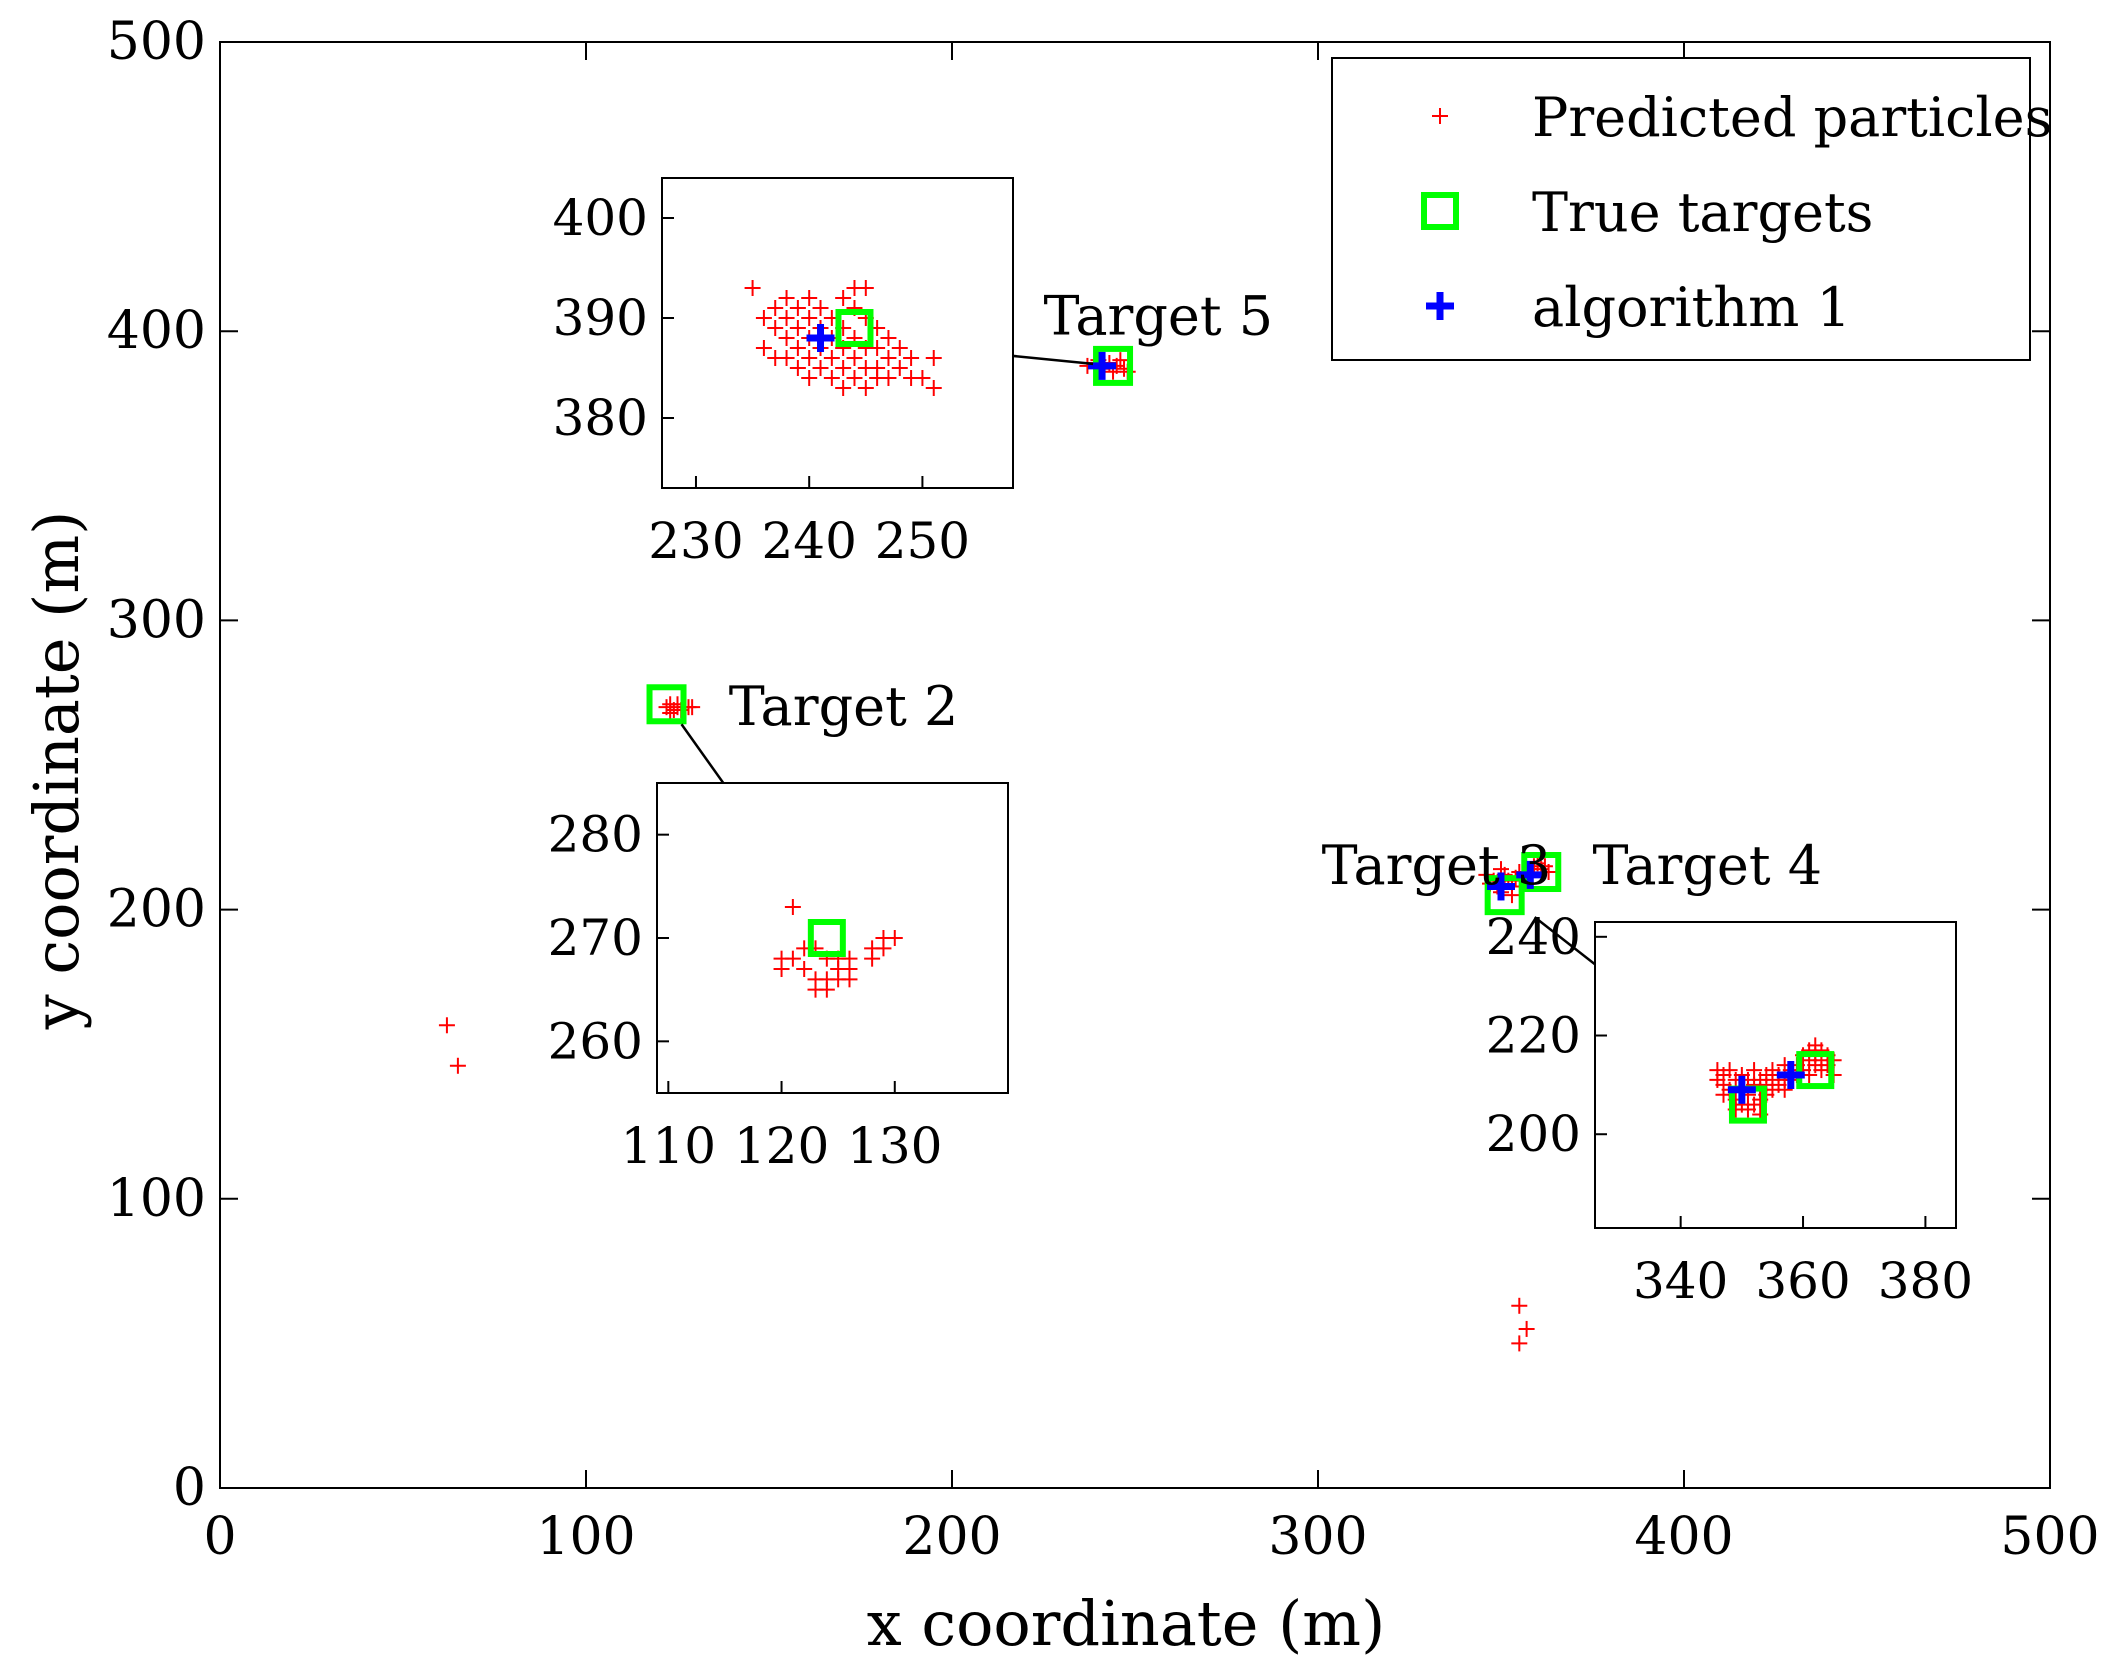 This screenshot has height=1680, width=2105. Describe the element at coordinates (1802, 1281) in the screenshot. I see `inset-x-tick-label: 360` at that location.